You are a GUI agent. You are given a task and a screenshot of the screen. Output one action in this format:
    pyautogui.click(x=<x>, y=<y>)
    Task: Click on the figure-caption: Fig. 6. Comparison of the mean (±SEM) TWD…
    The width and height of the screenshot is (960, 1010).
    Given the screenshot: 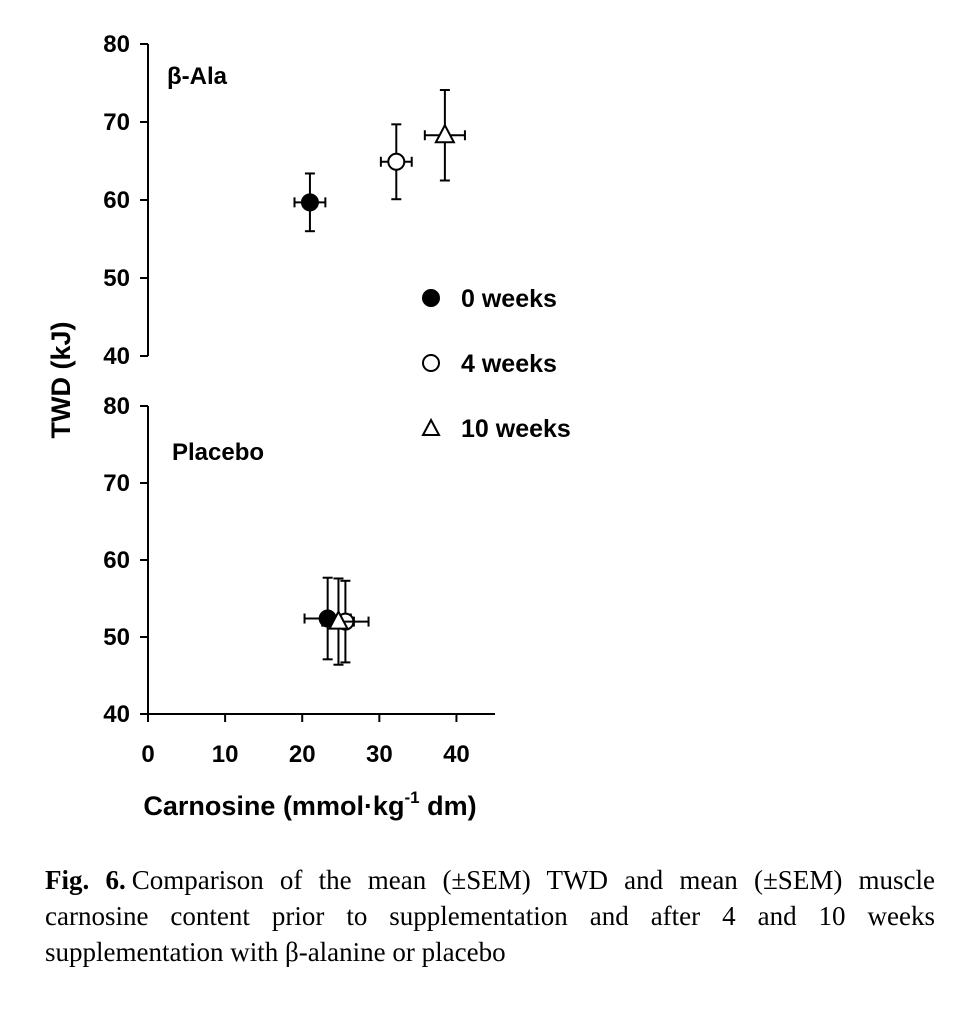 What is the action you would take?
    pyautogui.click(x=490, y=916)
    